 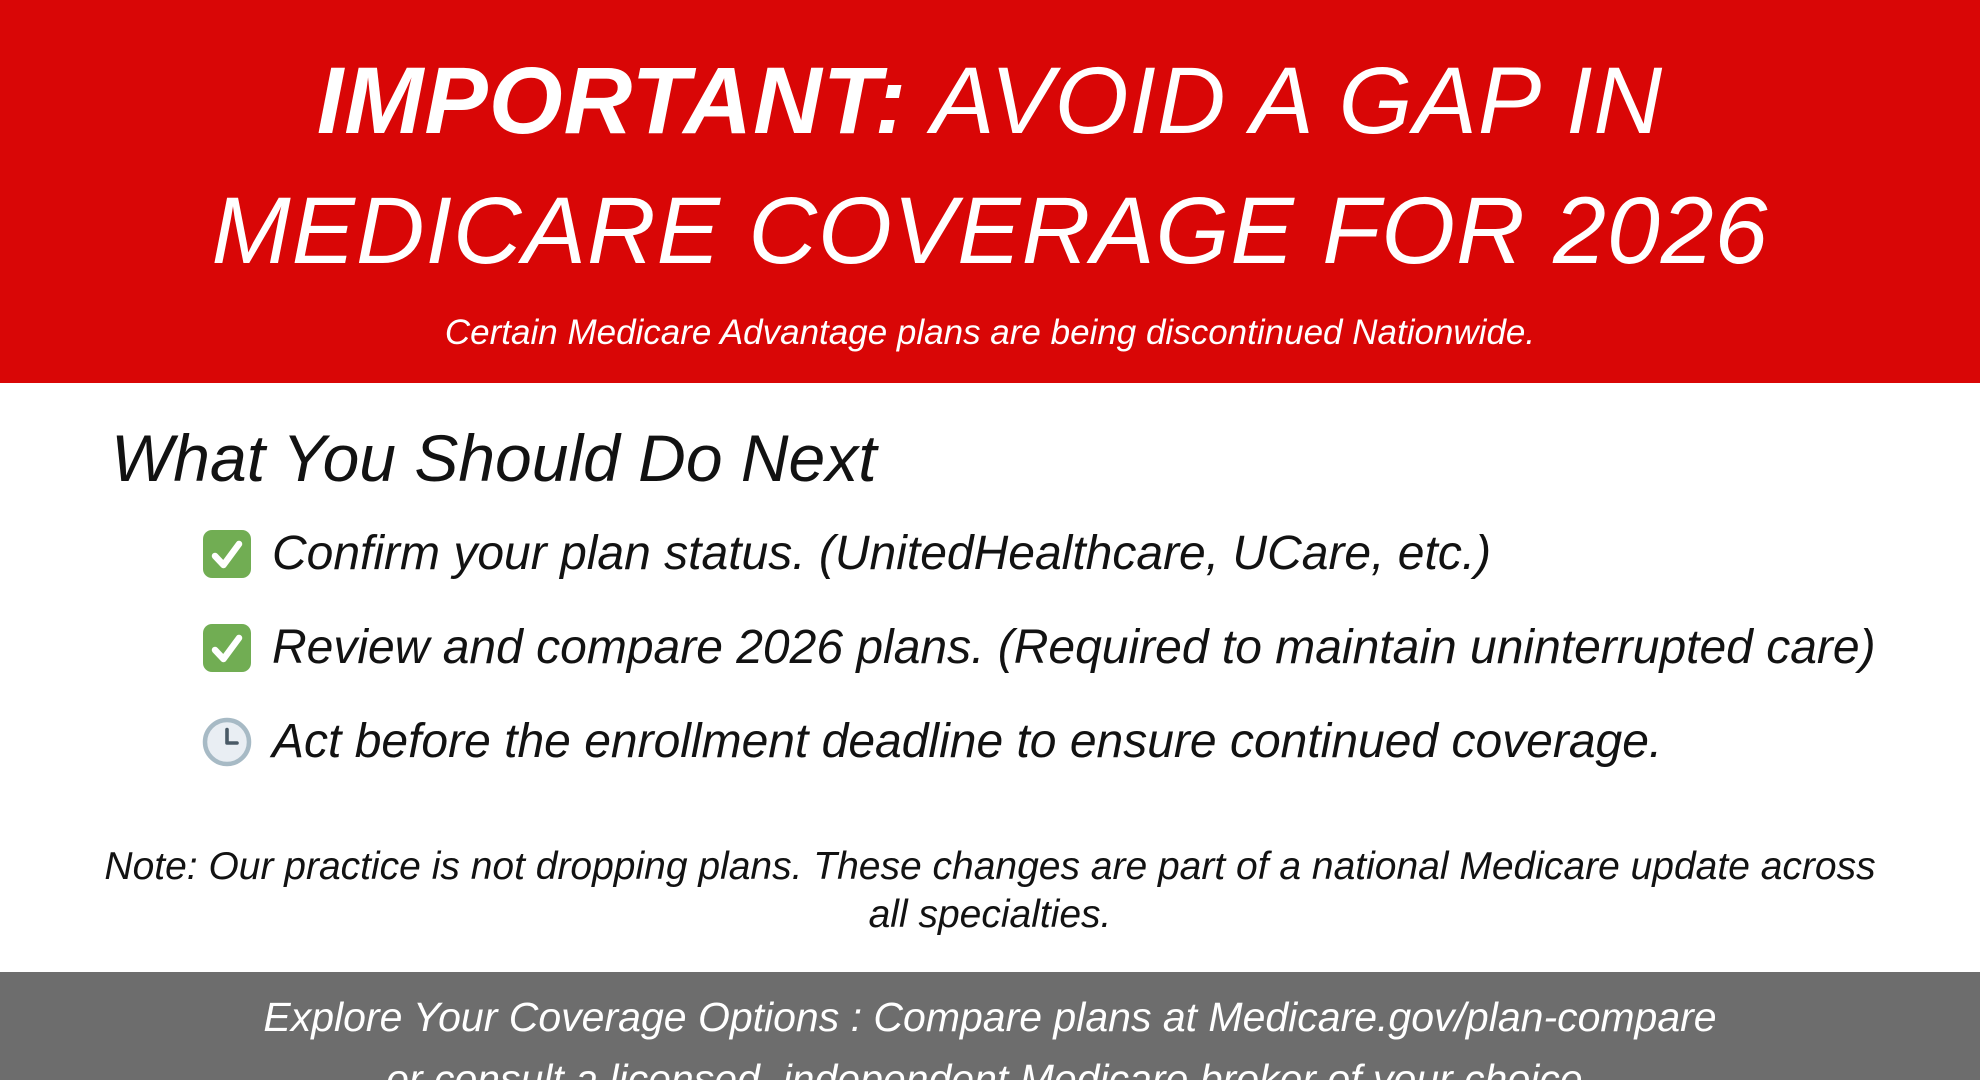 I want to click on banner-title-line1: IMPORTANT: AVOID A GAP IN, so click(x=990, y=101).